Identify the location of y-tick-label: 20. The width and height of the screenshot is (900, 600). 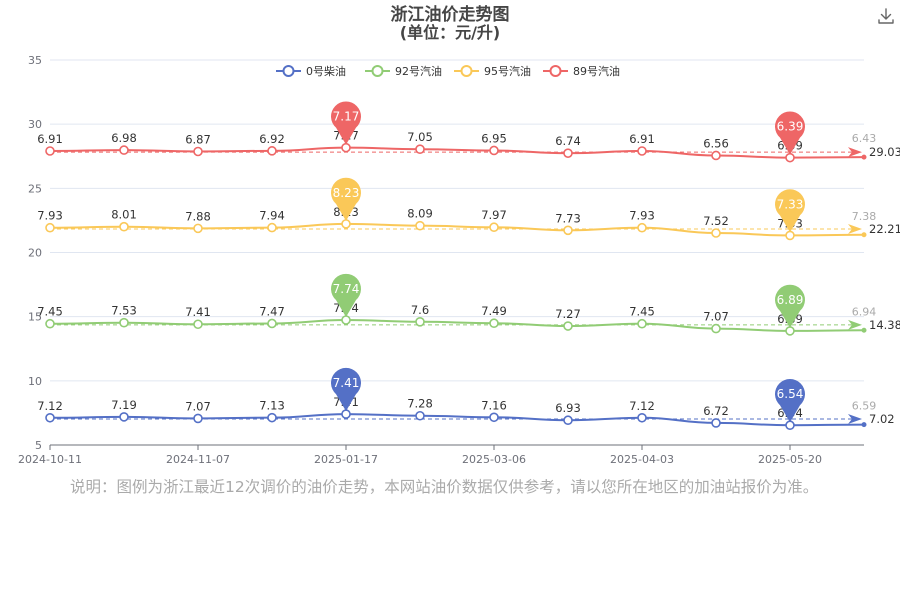
(35, 253).